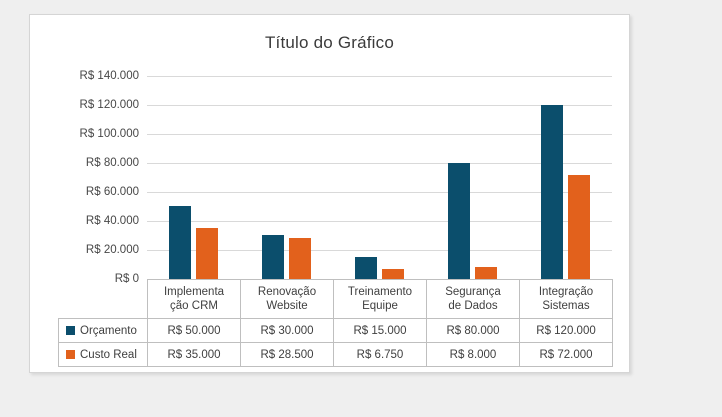  I want to click on category-label-3: Segurança de Dados, so click(473, 299).